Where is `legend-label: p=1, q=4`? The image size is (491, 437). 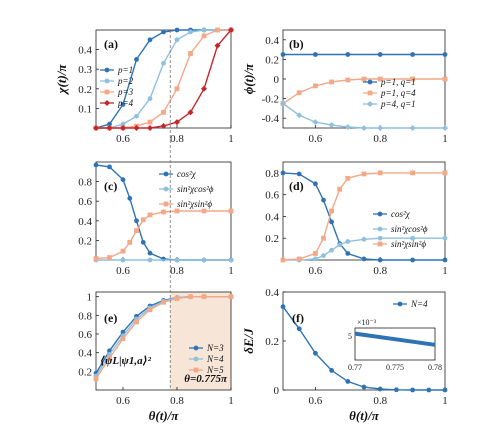
legend-label: p=1, q=4 is located at coordinates (398, 93).